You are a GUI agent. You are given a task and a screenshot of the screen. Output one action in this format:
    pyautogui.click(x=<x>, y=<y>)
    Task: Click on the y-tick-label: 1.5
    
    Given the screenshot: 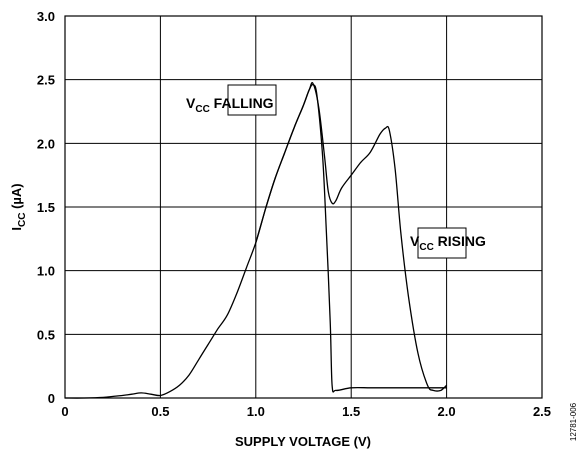 What is the action you would take?
    pyautogui.click(x=46, y=207)
    